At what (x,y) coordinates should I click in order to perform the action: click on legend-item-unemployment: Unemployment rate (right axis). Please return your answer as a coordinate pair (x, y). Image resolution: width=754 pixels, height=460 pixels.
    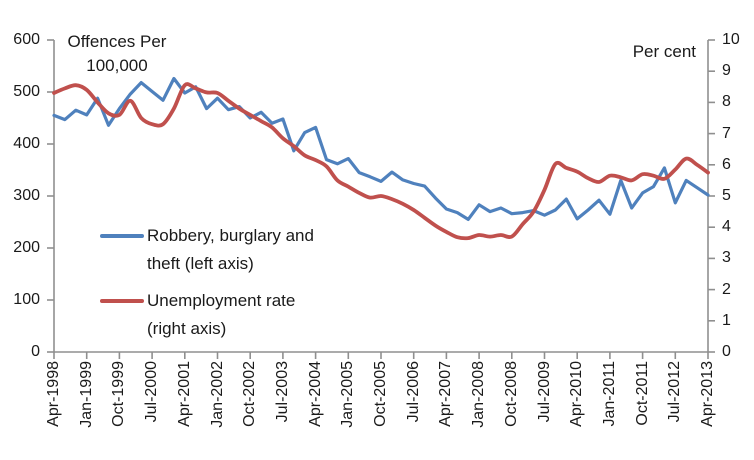
    Looking at the image, I should click on (220, 315).